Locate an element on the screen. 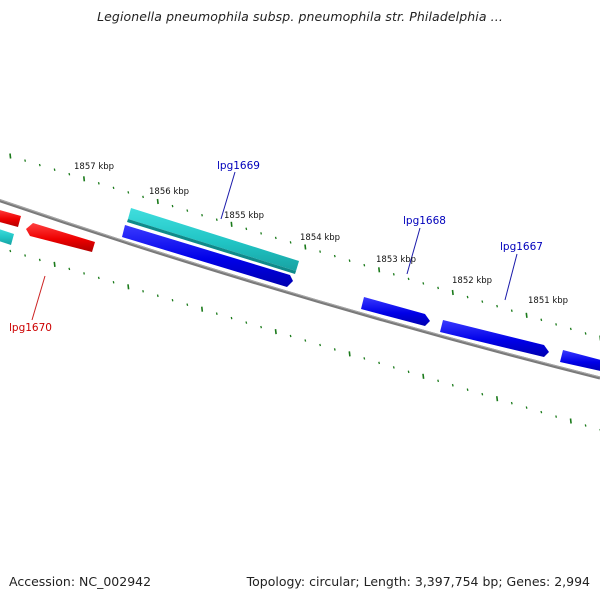 This screenshot has height=600, width=600. gene-label: lpg1667 is located at coordinates (521, 247).